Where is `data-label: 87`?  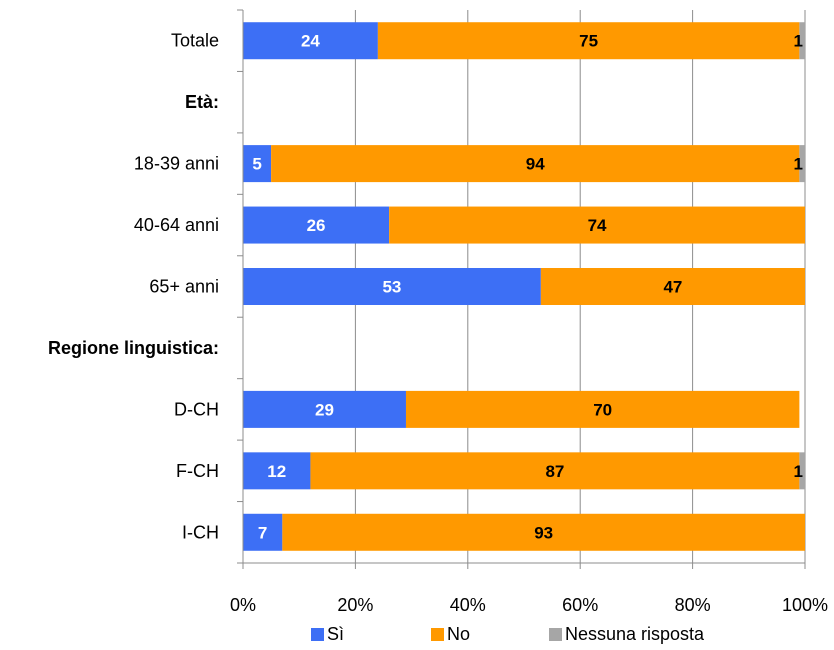 data-label: 87 is located at coordinates (554, 471).